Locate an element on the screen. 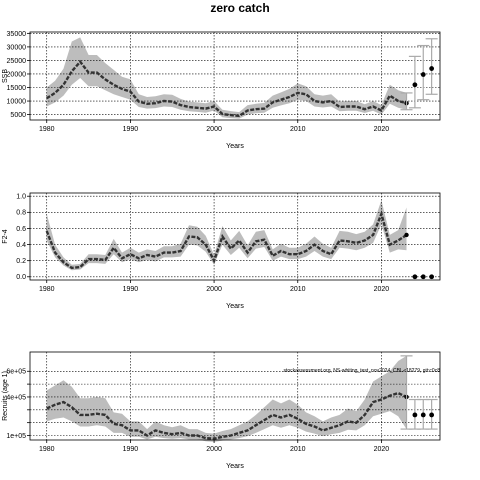  y-tick-label: 0.0 is located at coordinates (21, 277).